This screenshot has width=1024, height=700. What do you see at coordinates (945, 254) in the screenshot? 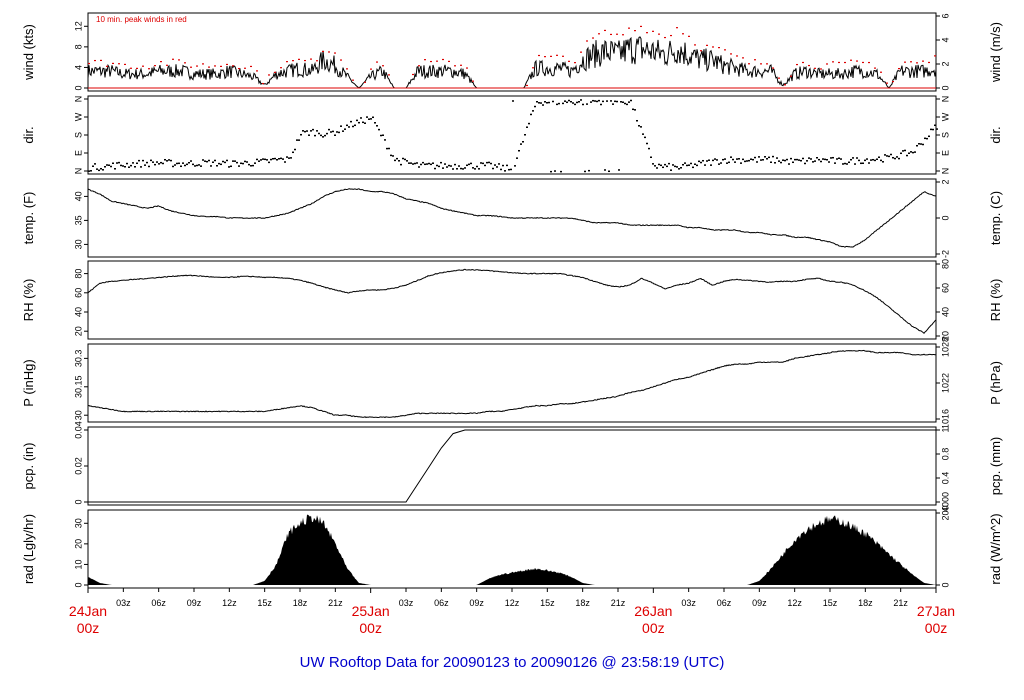
I see `ytick-right-label: -2` at bounding box center [945, 254].